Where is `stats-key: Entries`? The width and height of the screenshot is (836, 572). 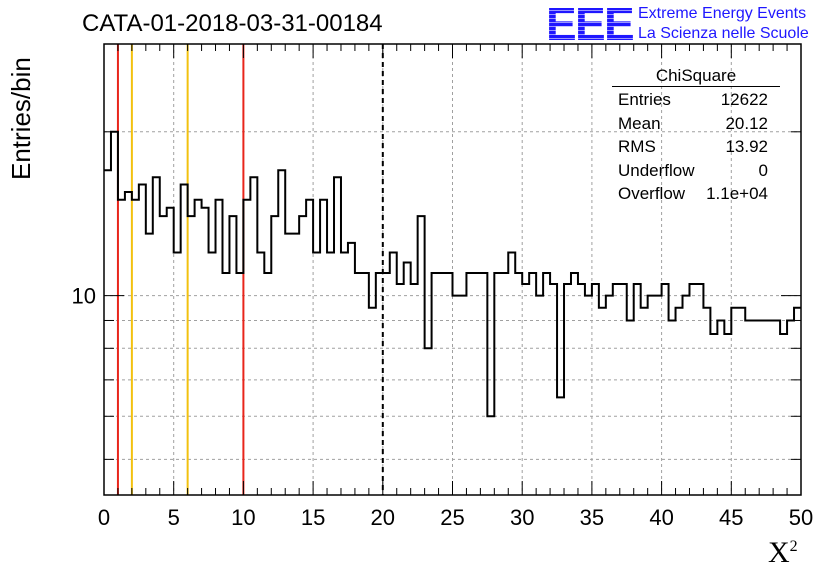
stats-key: Entries is located at coordinates (644, 99).